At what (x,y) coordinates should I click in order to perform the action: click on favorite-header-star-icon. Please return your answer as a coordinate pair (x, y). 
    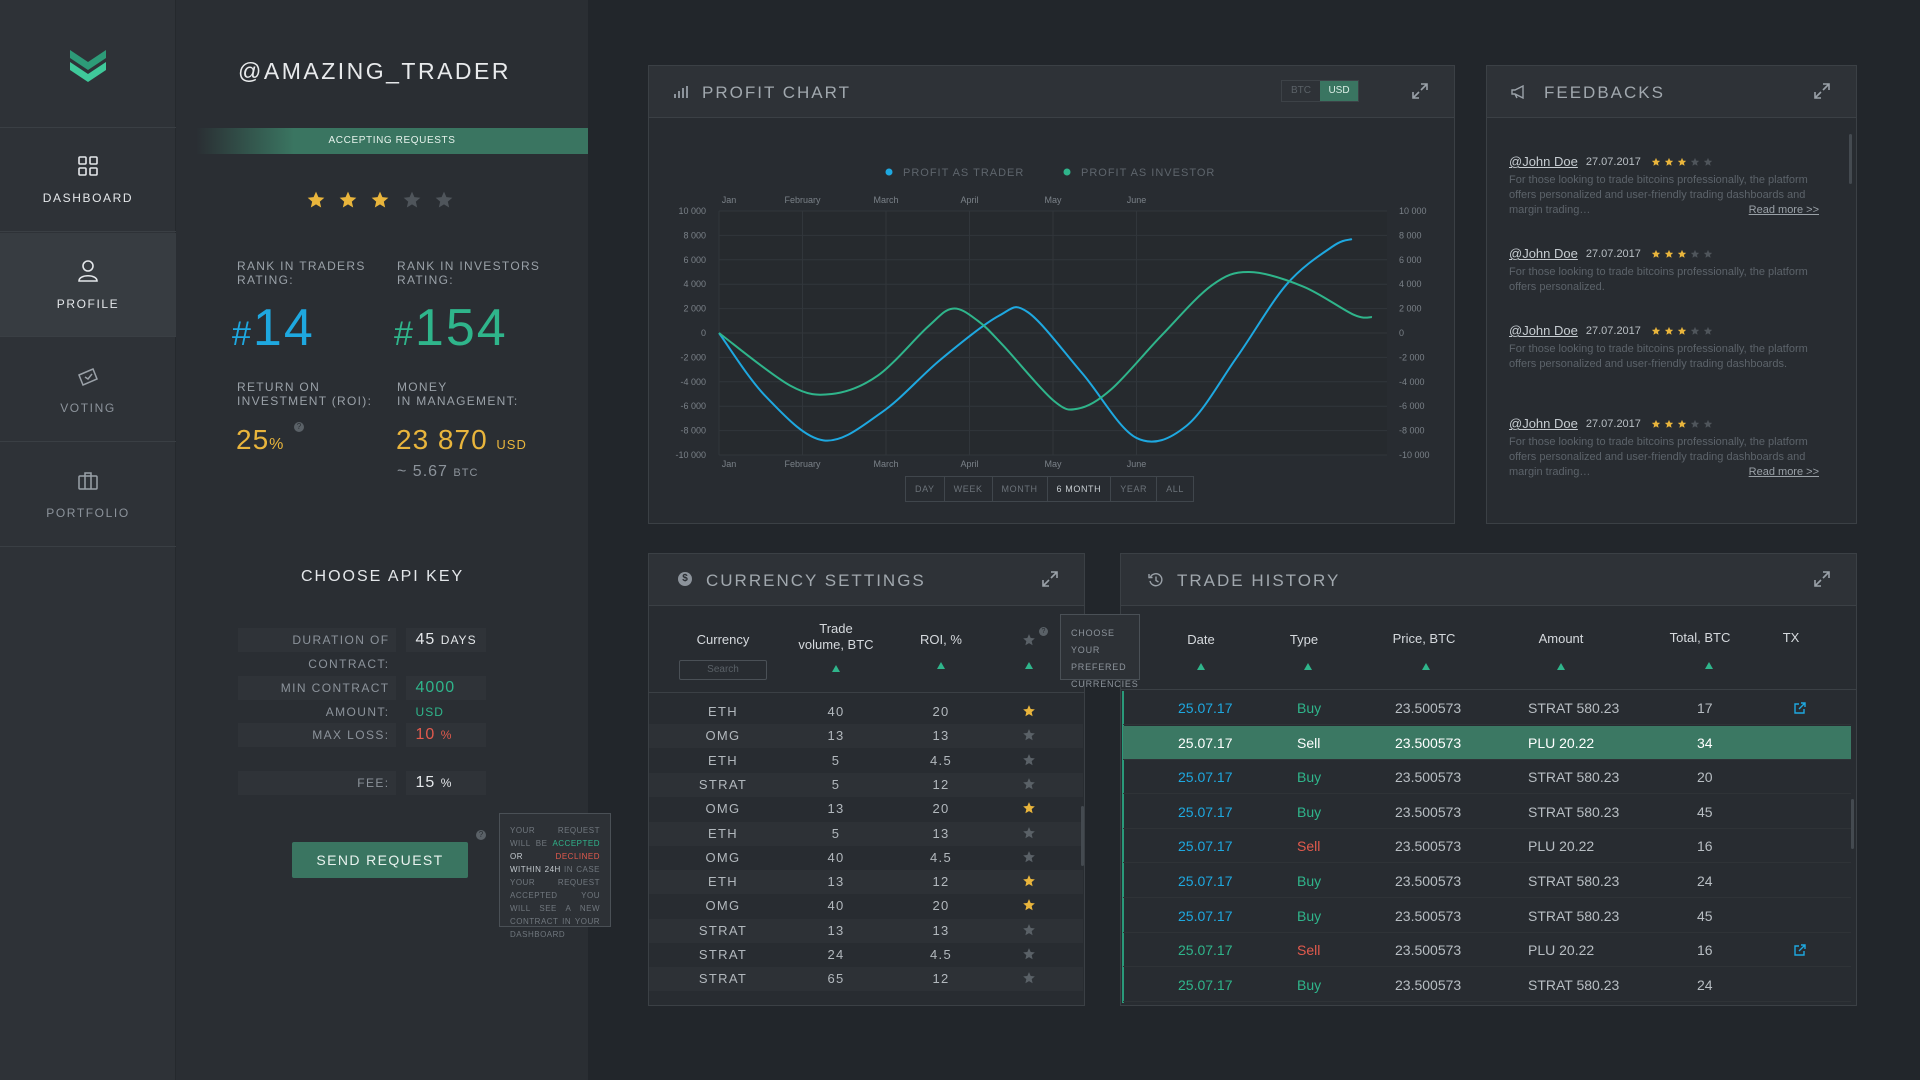
    Looking at the image, I should click on (1029, 640).